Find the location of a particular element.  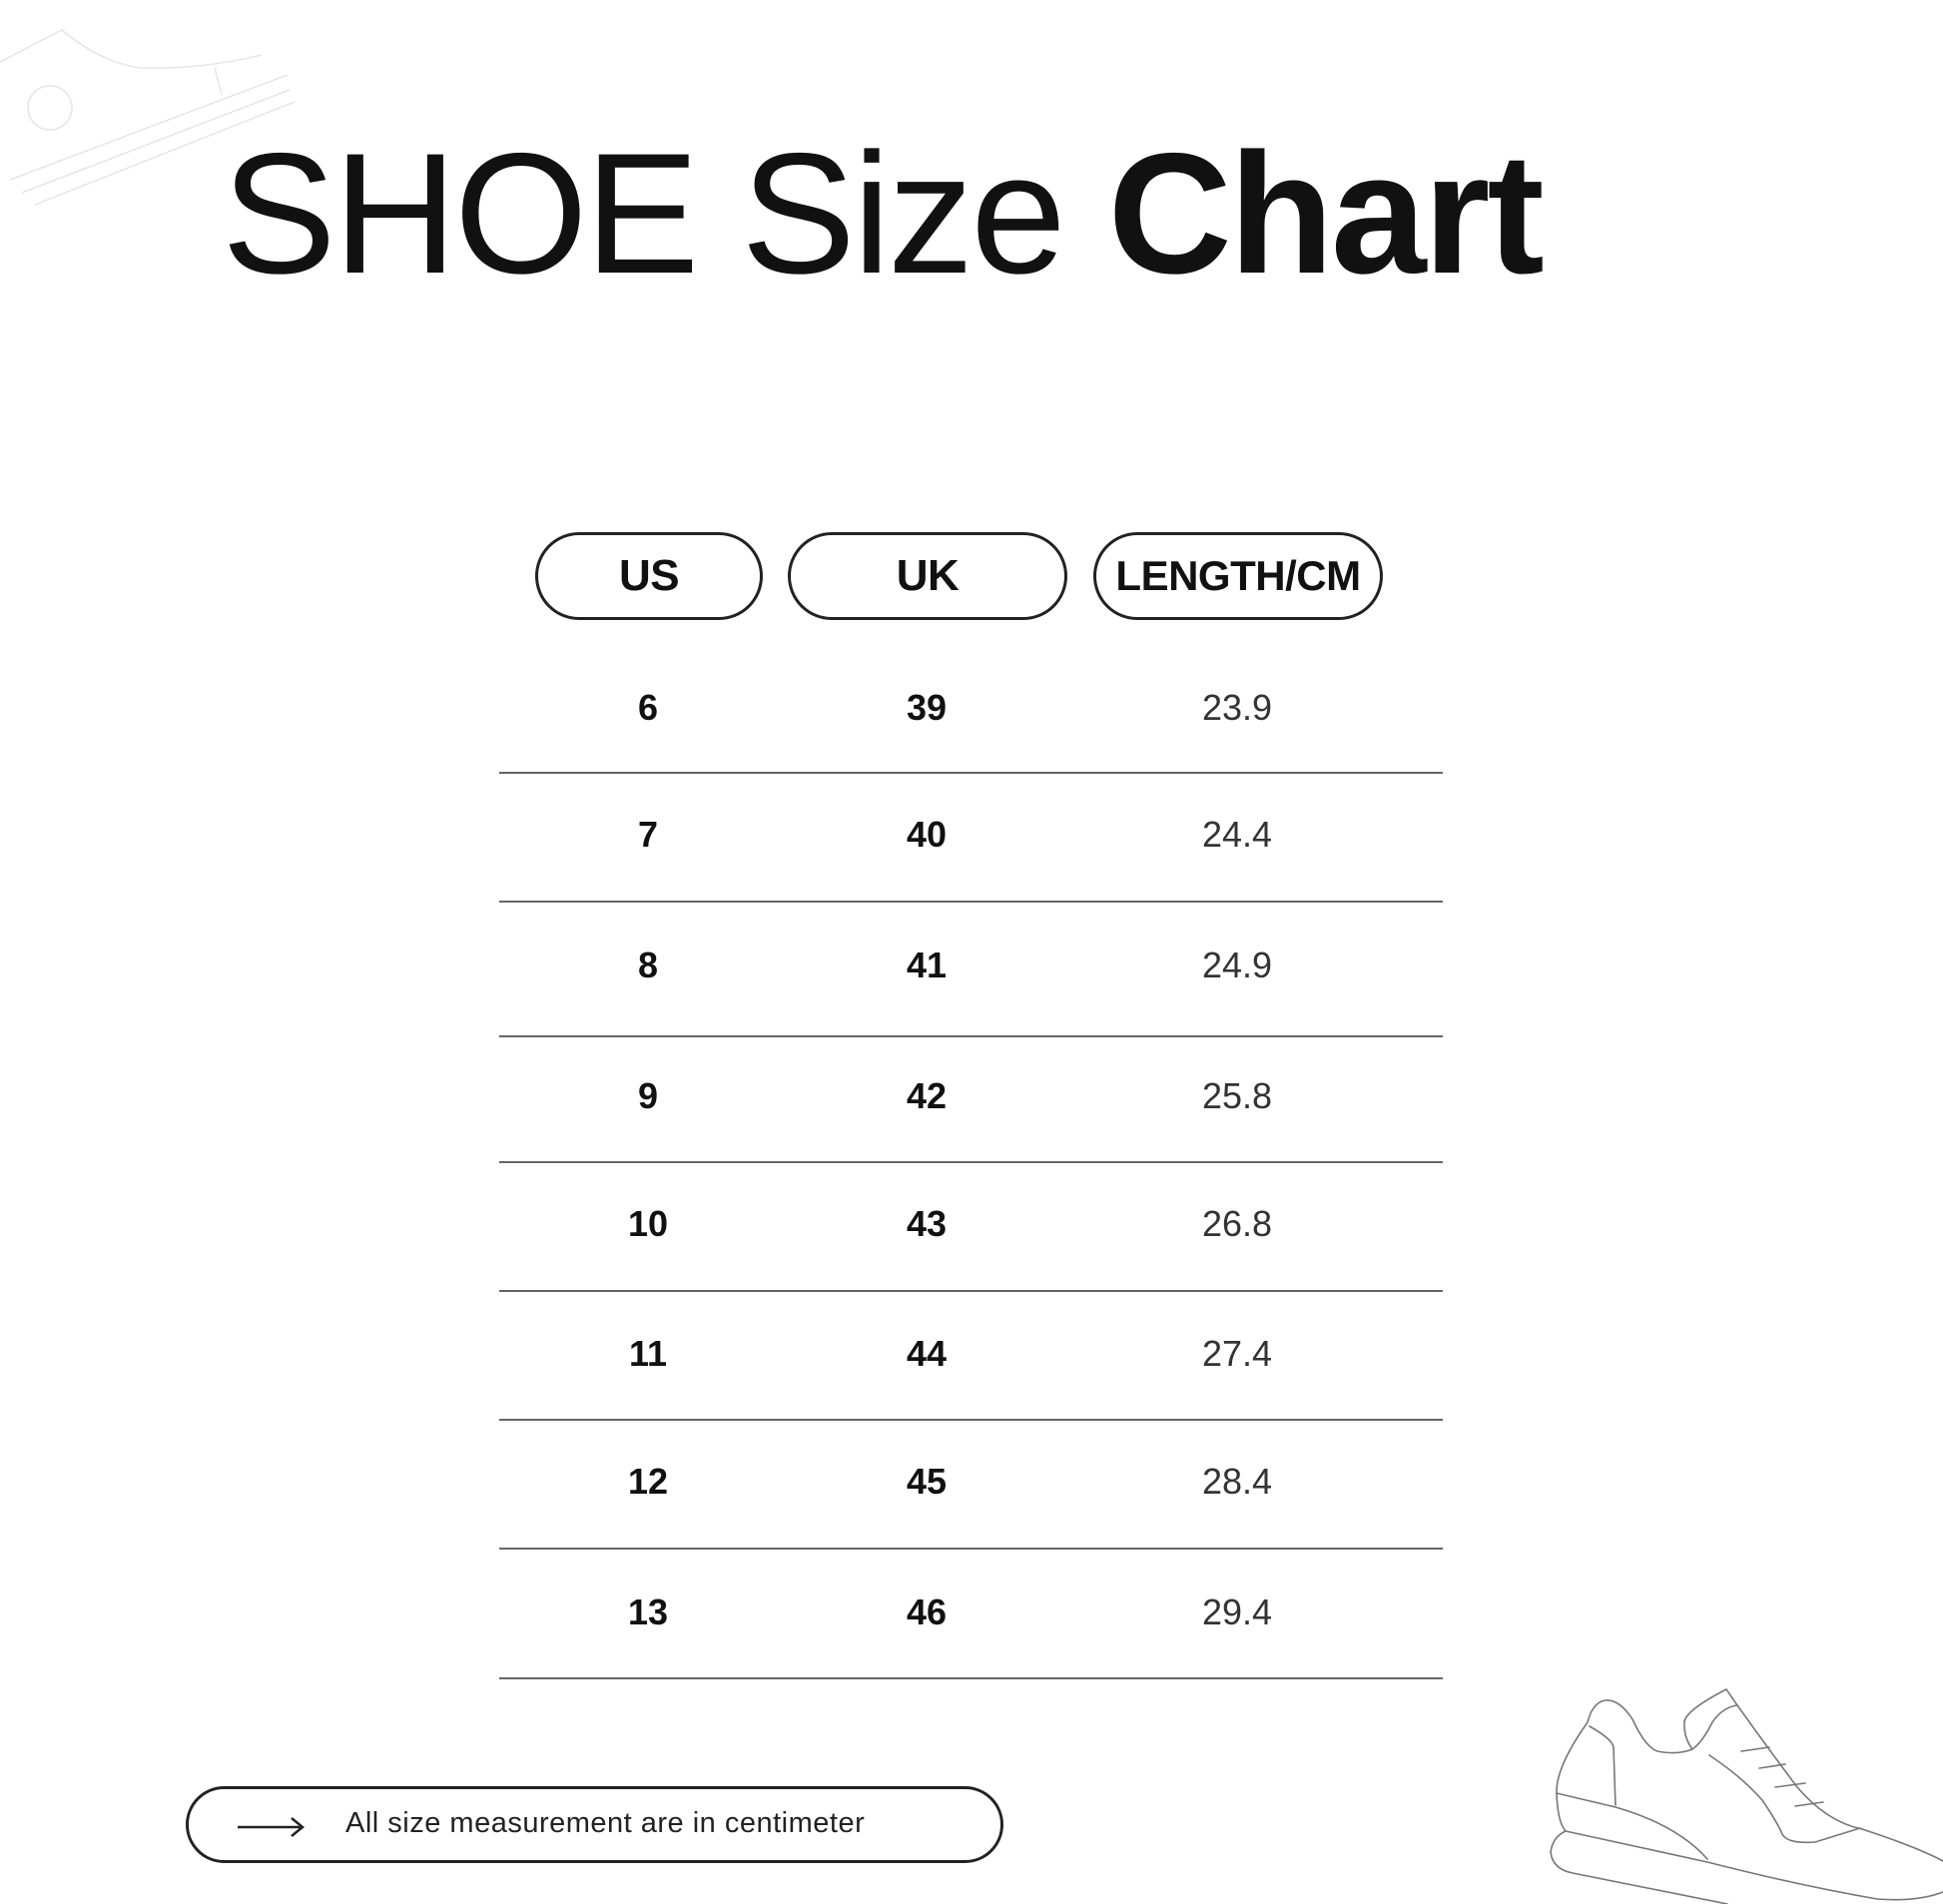

page-title: SHOE Size Chart is located at coordinates (883, 214).